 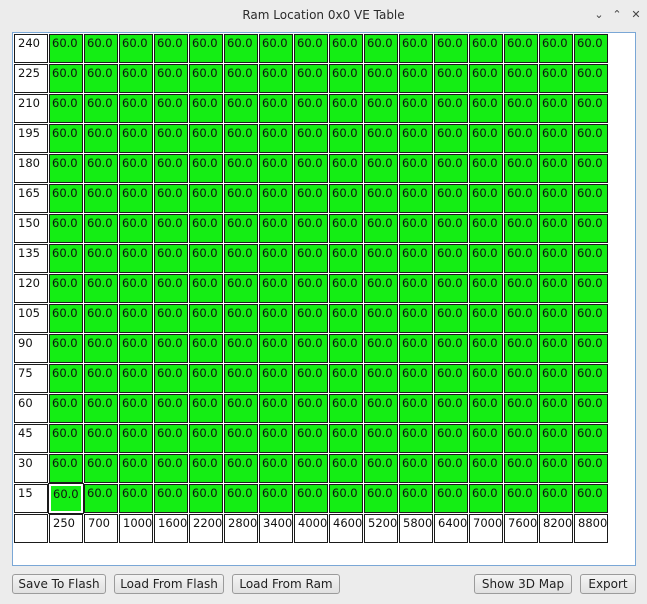 I want to click on show-3d-map-button: Show 3D Map, so click(x=523, y=584).